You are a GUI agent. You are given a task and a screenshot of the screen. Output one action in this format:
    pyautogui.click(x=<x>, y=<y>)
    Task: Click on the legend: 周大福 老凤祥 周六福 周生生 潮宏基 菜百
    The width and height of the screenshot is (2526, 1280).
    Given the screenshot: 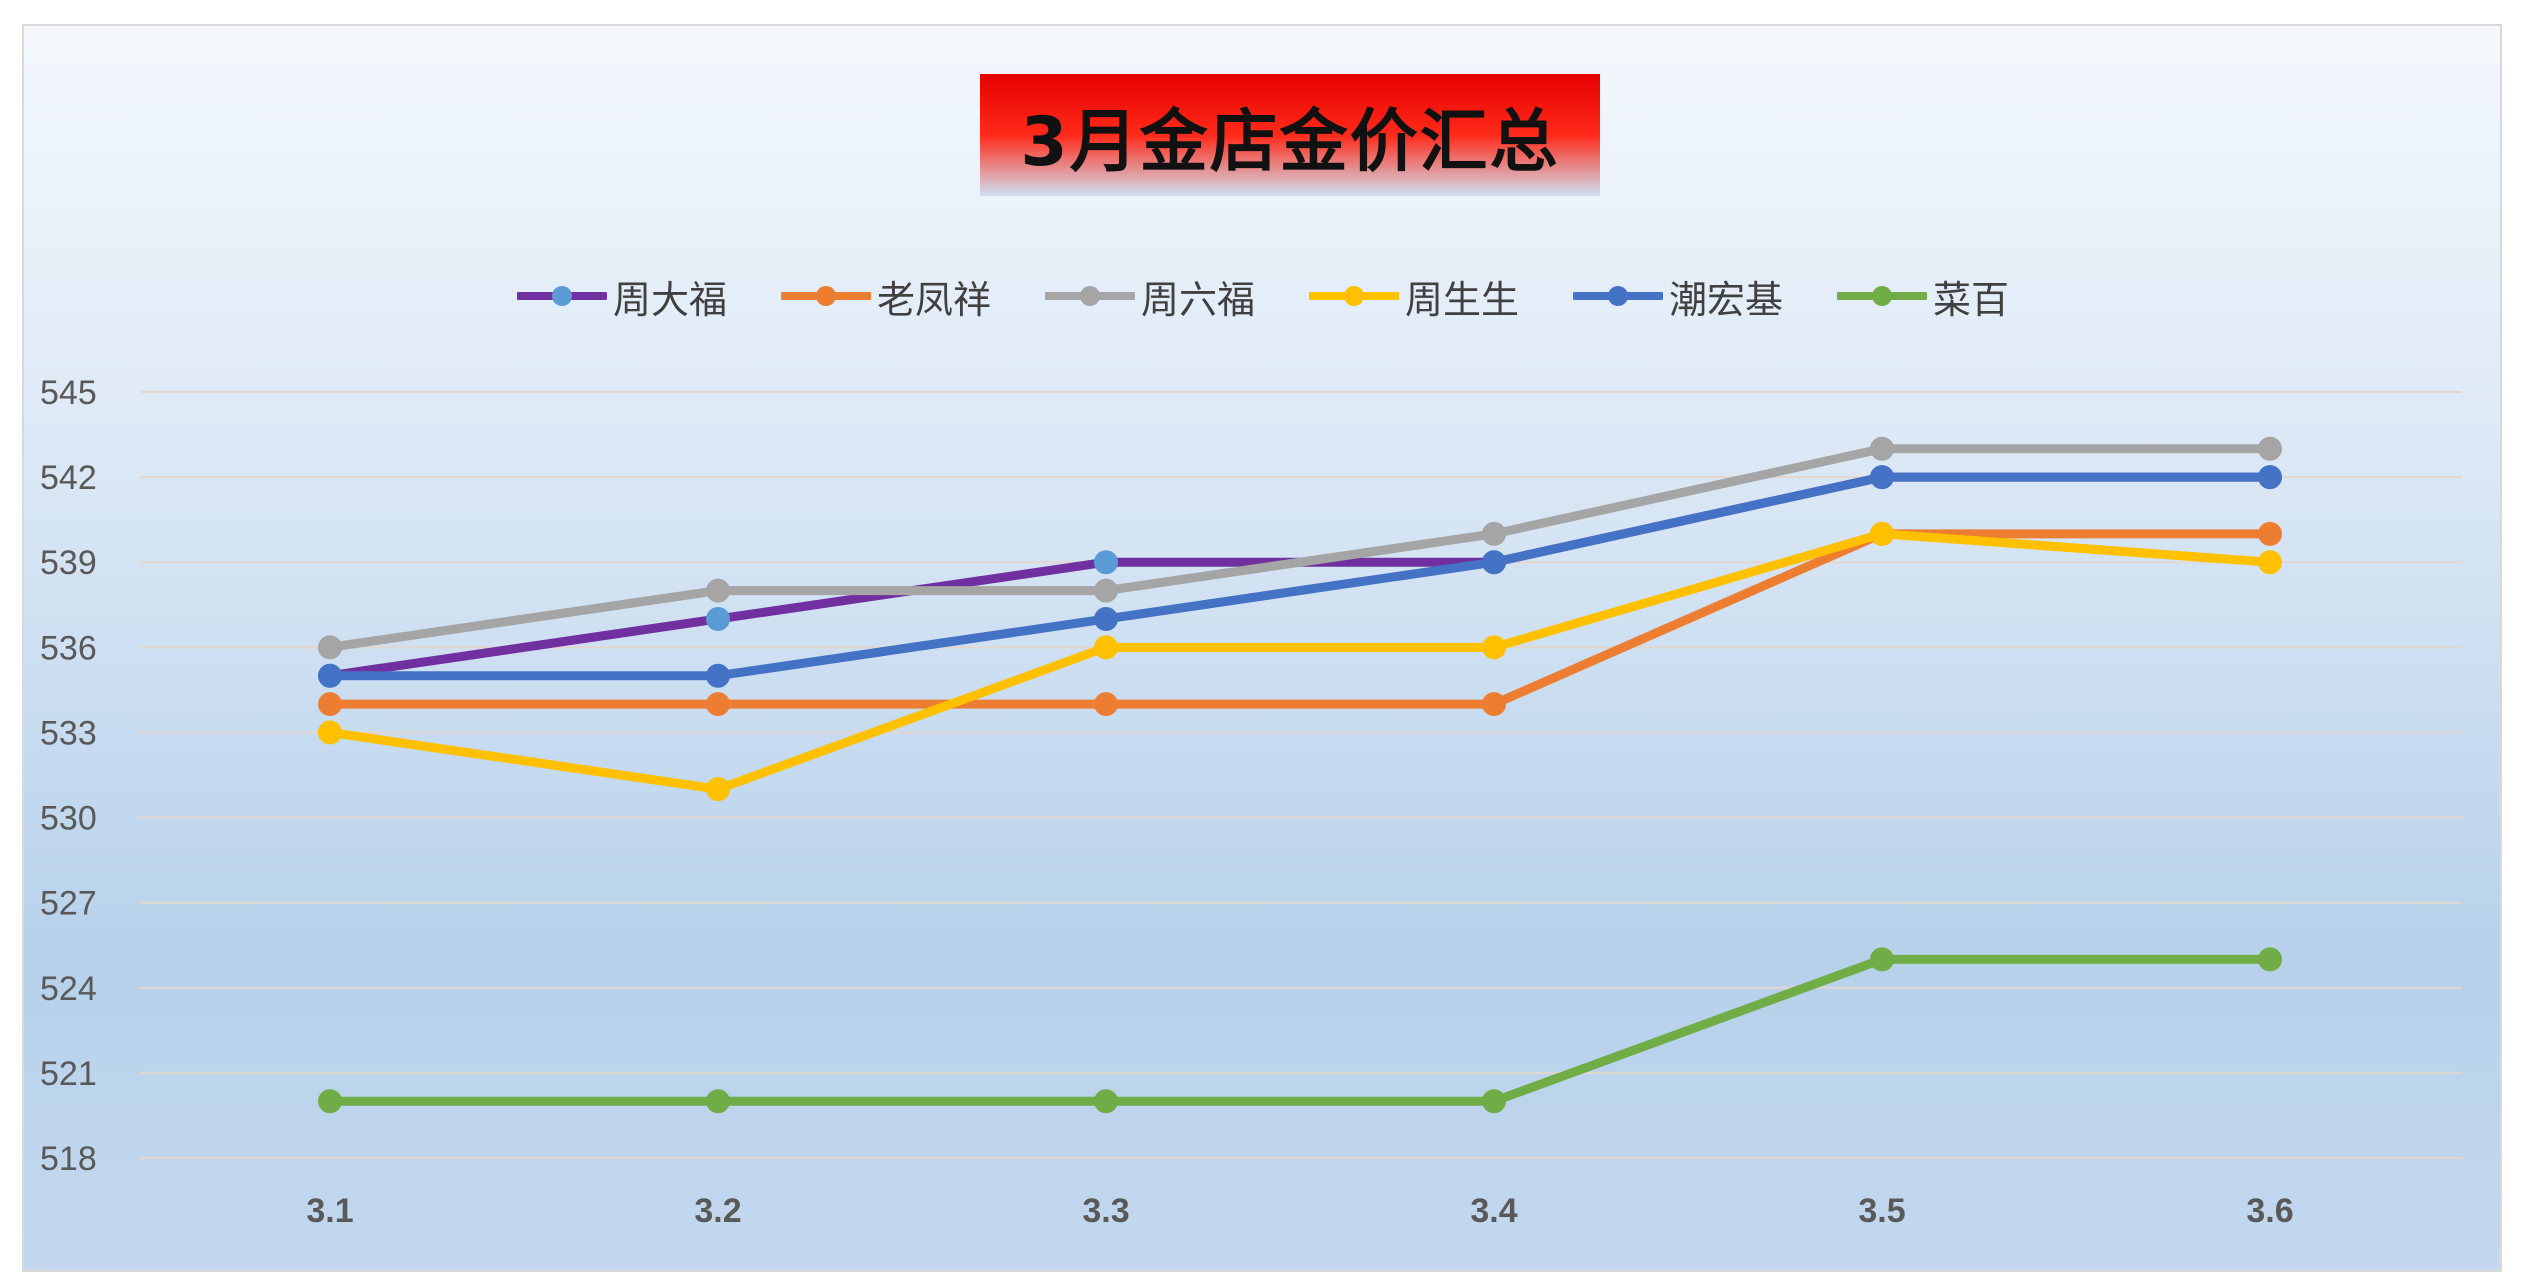 What is the action you would take?
    pyautogui.click(x=1263, y=296)
    